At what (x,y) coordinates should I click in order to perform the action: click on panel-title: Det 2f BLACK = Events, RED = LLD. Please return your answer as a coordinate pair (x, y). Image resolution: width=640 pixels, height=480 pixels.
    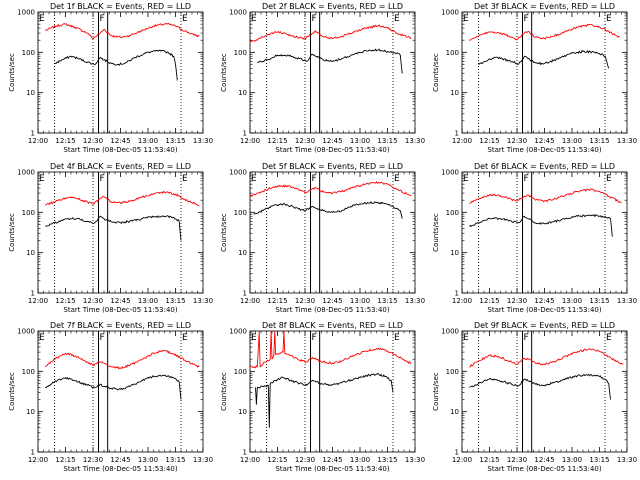
    Looking at the image, I should click on (332, 6).